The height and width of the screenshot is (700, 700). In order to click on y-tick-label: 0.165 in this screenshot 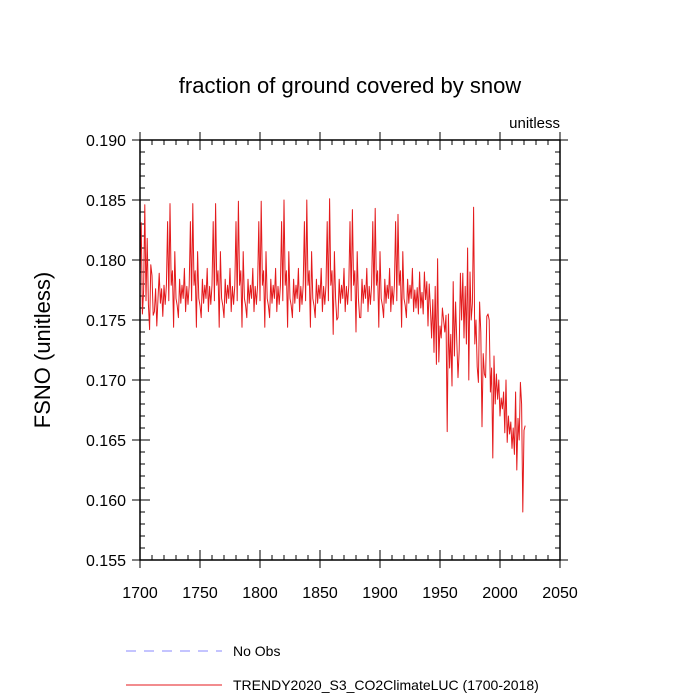, I will do `click(106, 441)`.